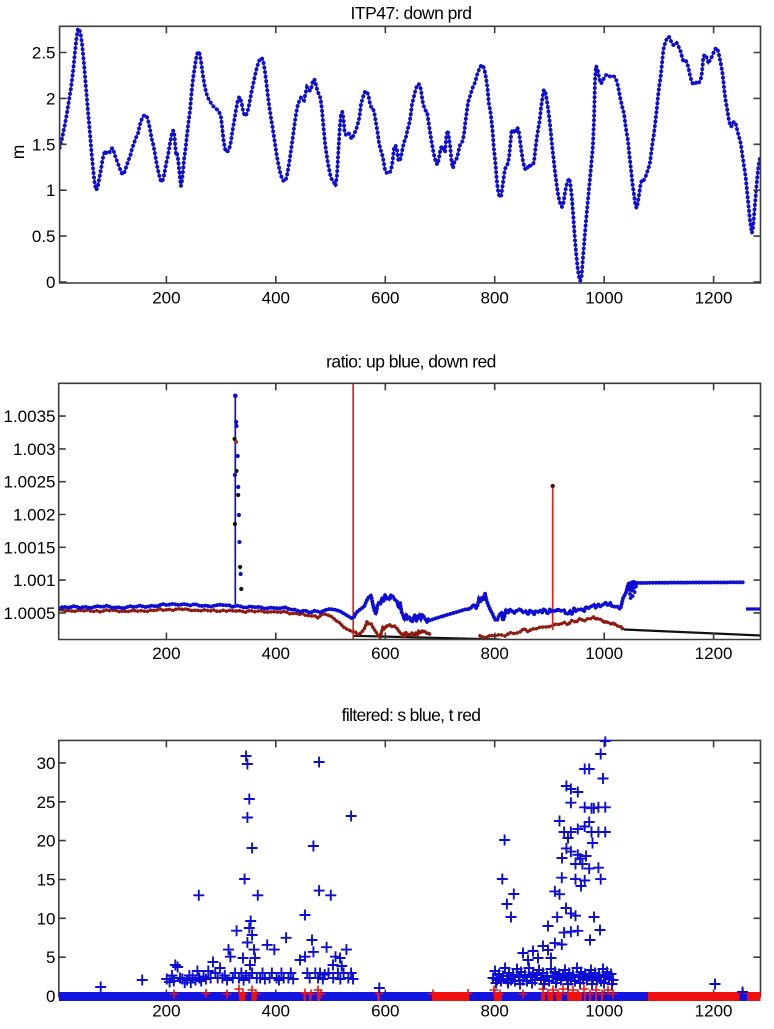 This screenshot has height=1029, width=774. What do you see at coordinates (411, 362) in the screenshot?
I see `svg-text: ratio: up blue, down red` at bounding box center [411, 362].